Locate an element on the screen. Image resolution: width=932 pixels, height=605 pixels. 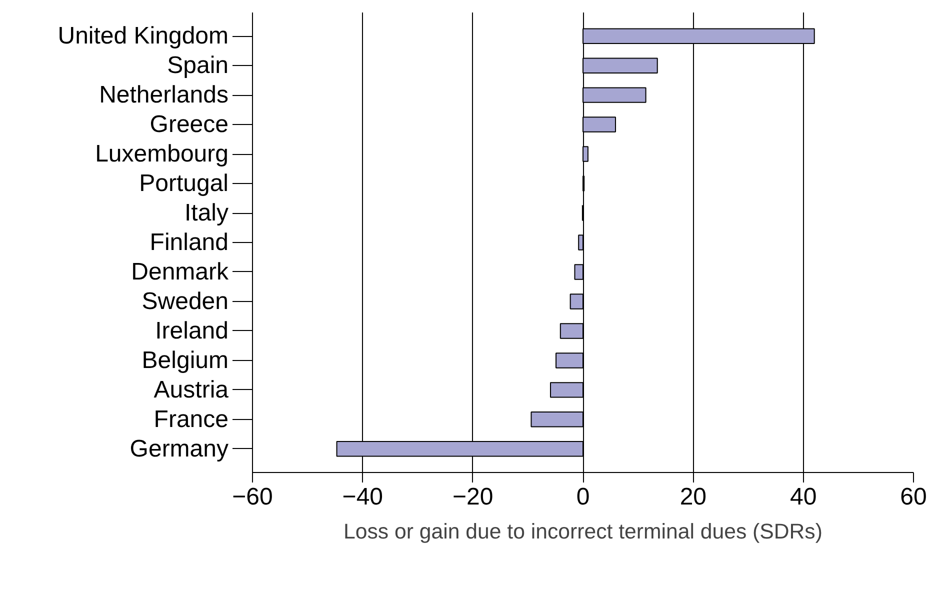
y-tick-label: Spain is located at coordinates (198, 66).